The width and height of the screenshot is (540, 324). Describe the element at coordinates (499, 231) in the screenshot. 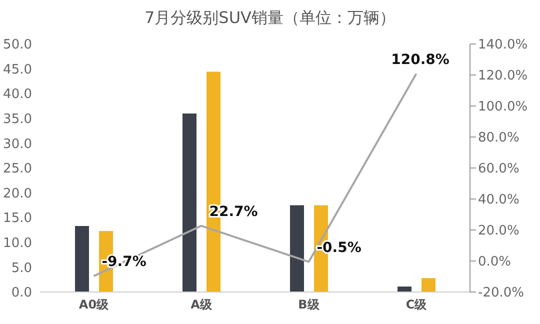

I see `y2-tick-label: 20.0%` at that location.